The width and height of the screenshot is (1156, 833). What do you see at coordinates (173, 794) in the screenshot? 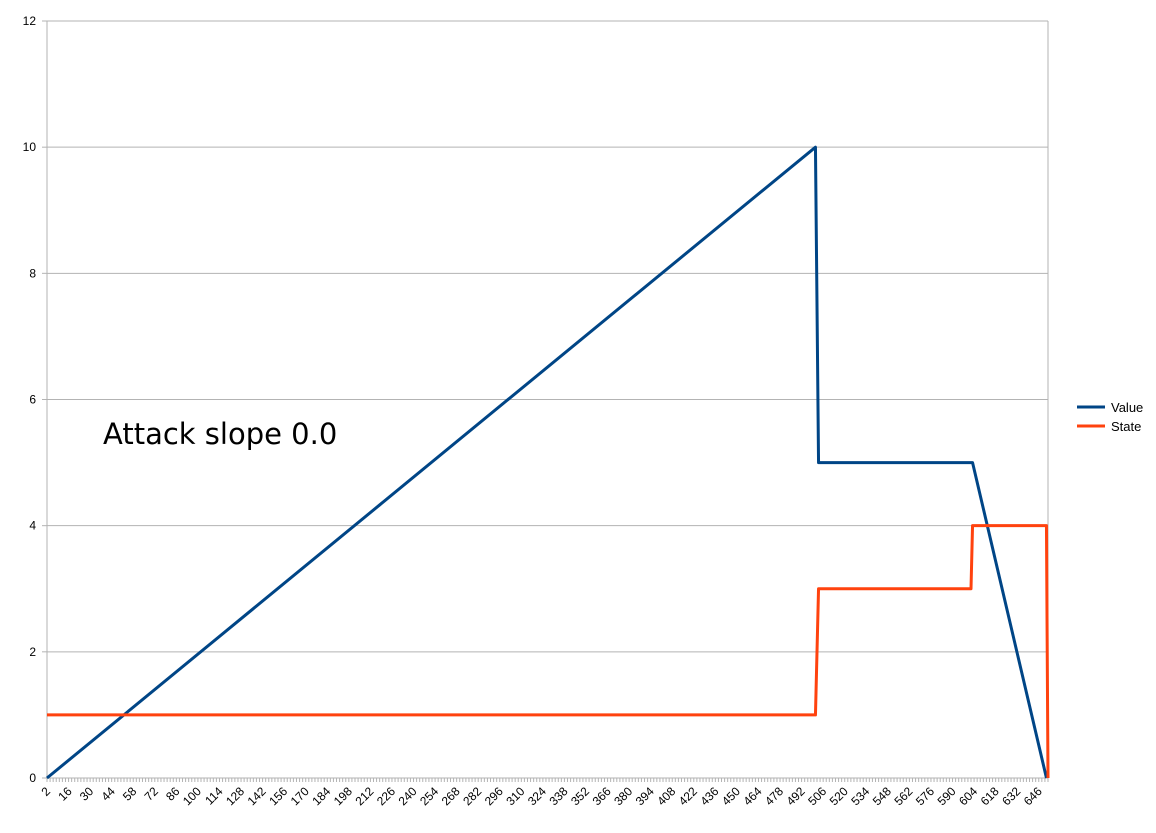
I see `x-tick-label: 86` at bounding box center [173, 794].